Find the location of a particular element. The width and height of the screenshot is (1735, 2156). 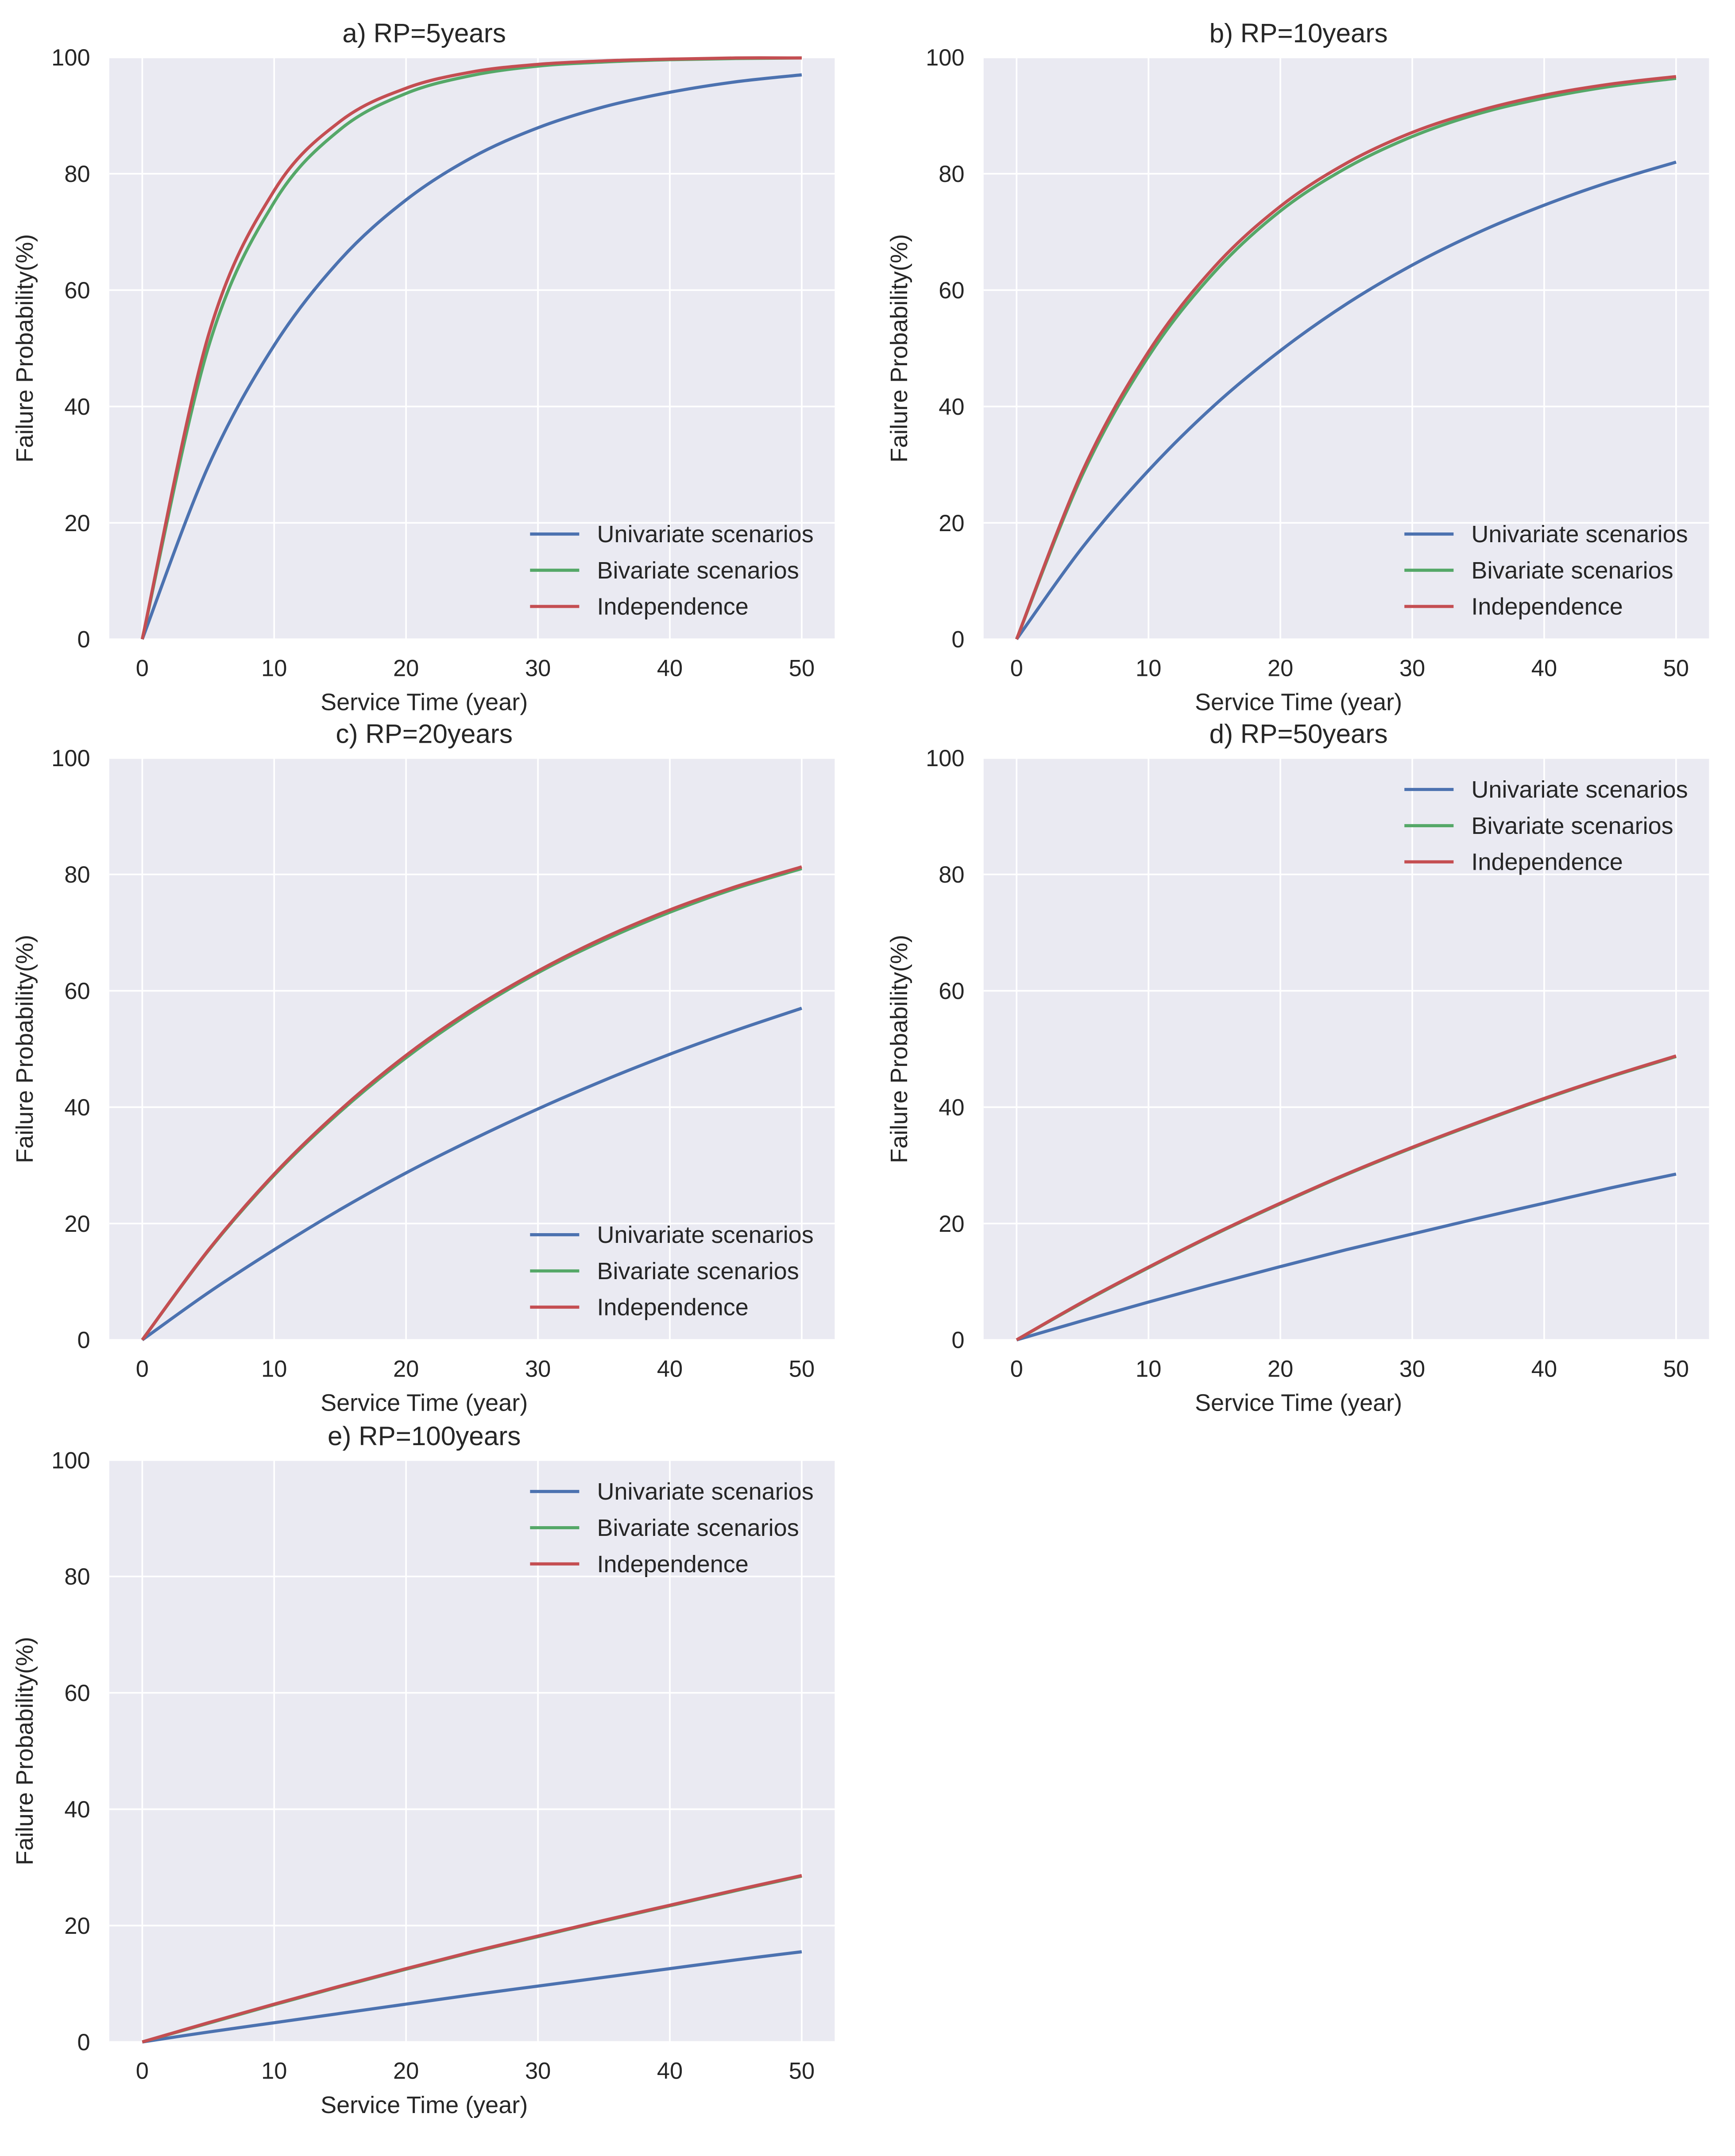

subplot-title: e) RP=100years is located at coordinates (424, 1436).